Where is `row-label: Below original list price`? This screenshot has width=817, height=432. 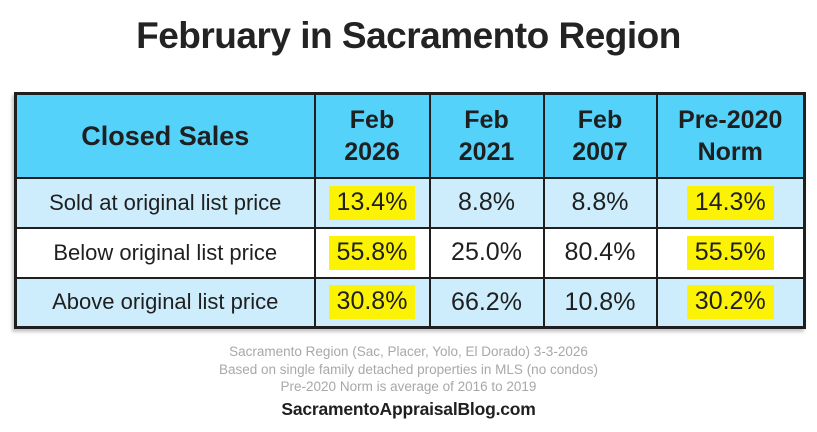
row-label: Below original list price is located at coordinates (165, 252).